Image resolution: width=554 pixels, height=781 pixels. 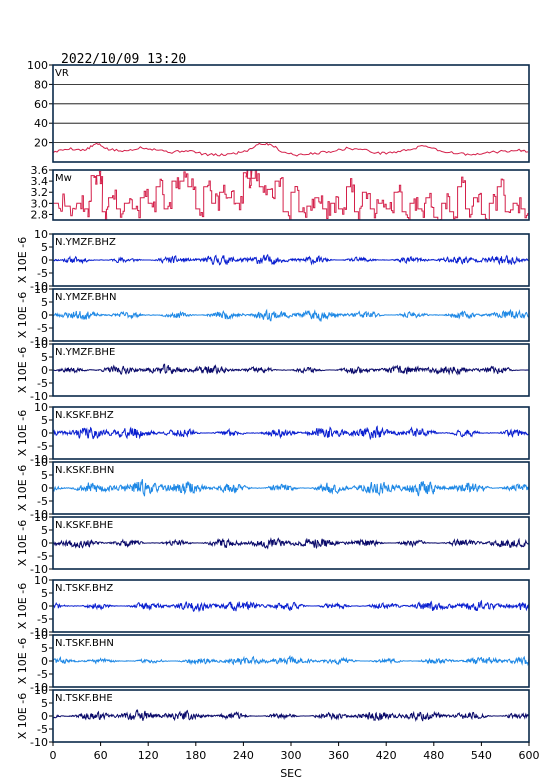 I want to click on x-tick-label: 60, so click(x=101, y=755).